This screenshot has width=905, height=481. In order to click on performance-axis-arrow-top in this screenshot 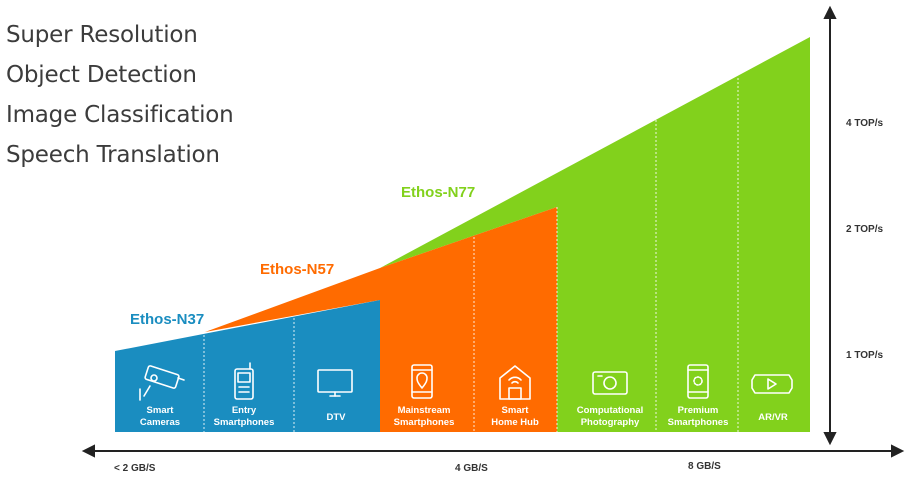, I will do `click(830, 12)`.